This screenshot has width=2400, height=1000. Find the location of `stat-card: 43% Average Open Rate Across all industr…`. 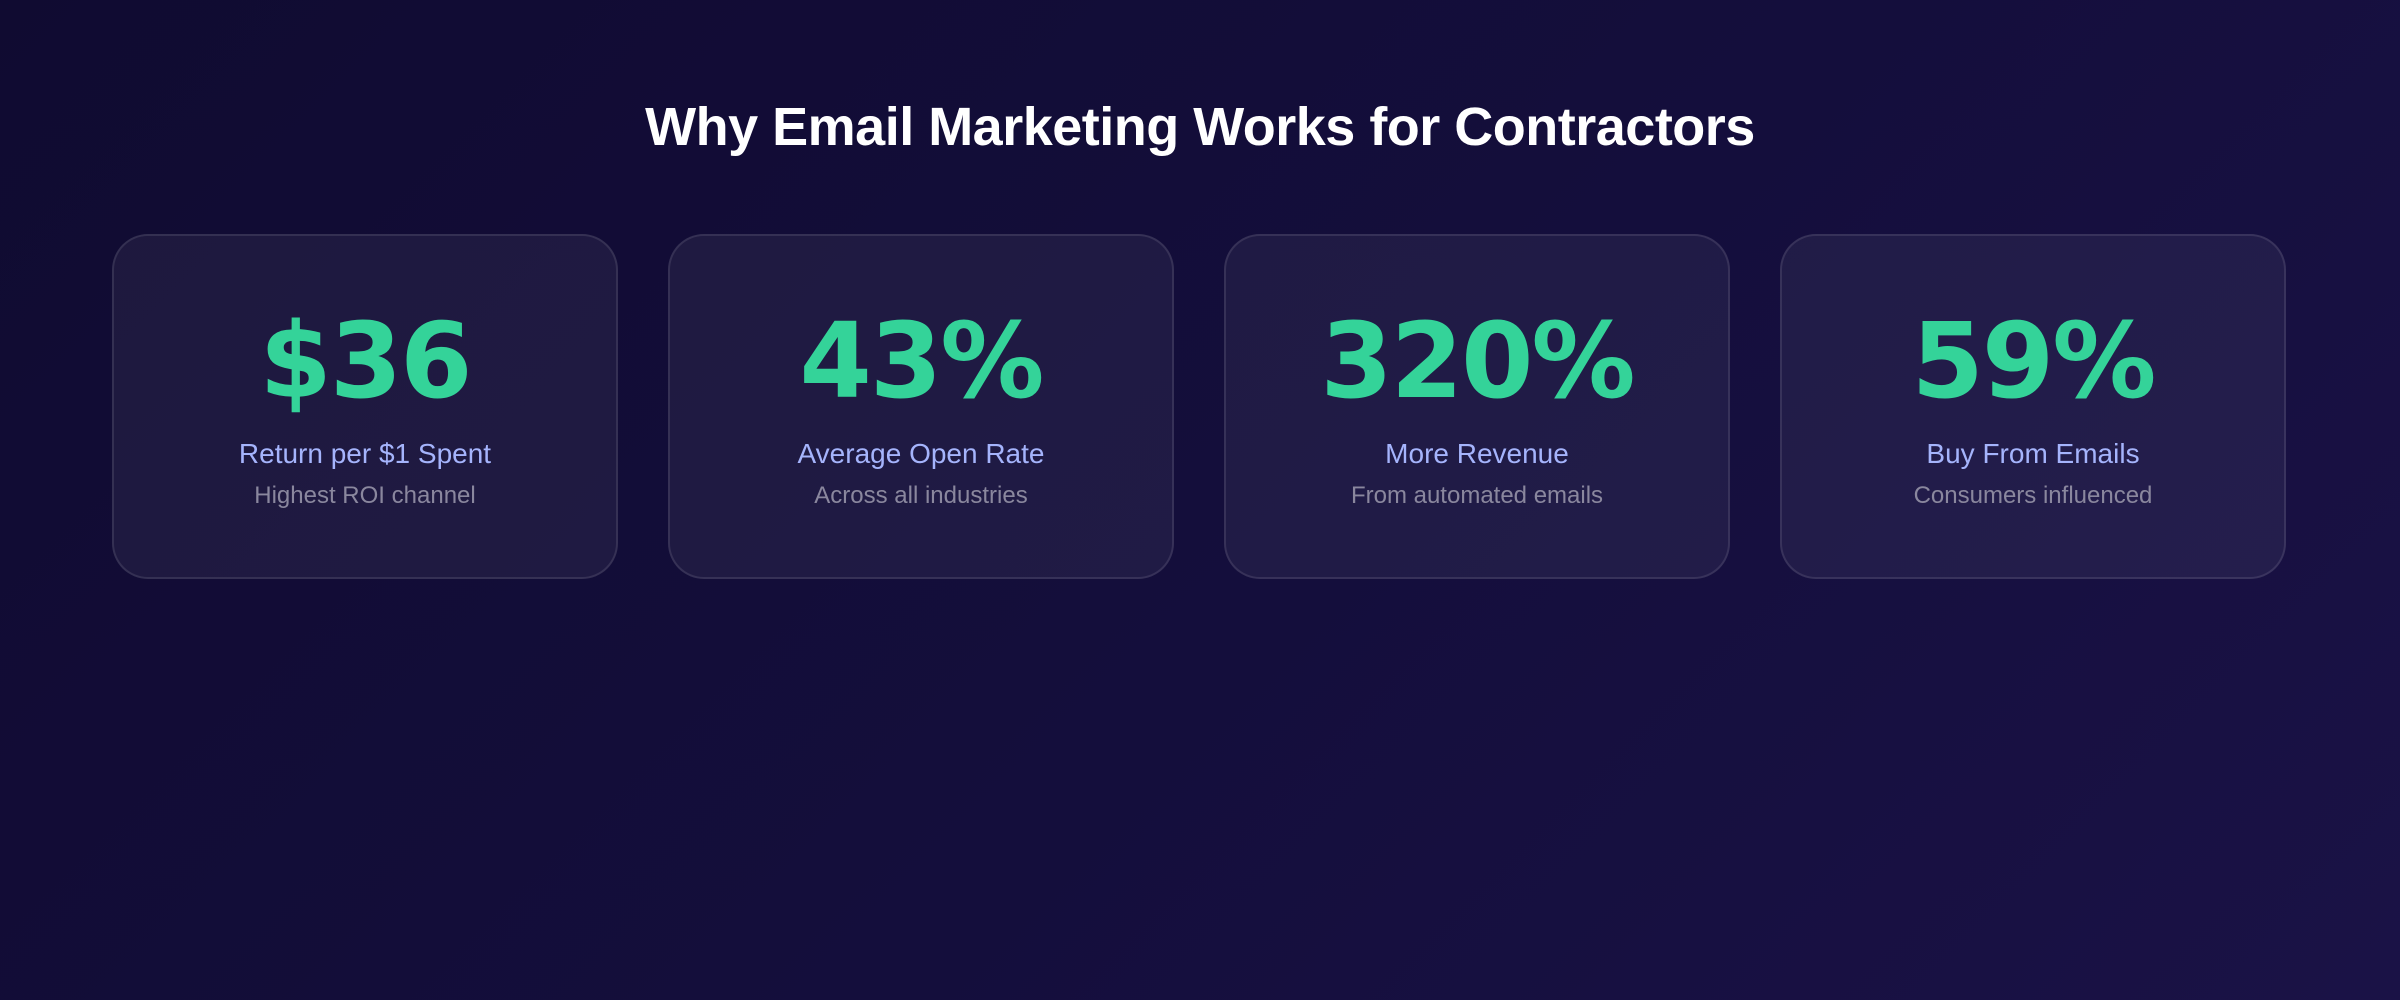

stat-card: 43% Average Open Rate Across all industr… is located at coordinates (921, 406).